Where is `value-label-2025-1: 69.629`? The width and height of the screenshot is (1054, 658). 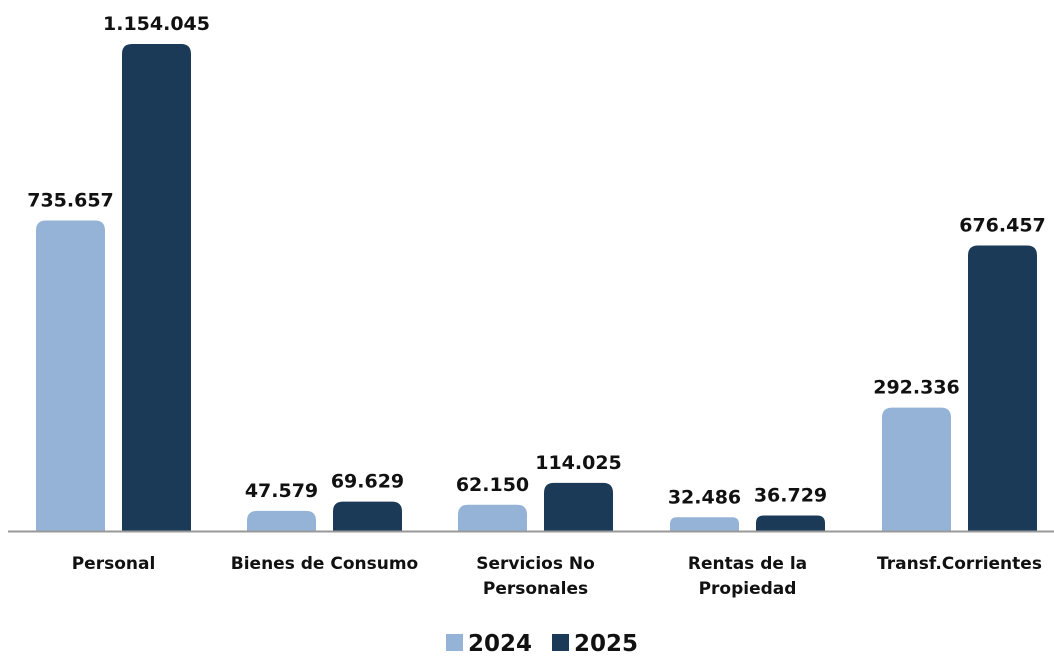
value-label-2025-1: 69.629 is located at coordinates (367, 482).